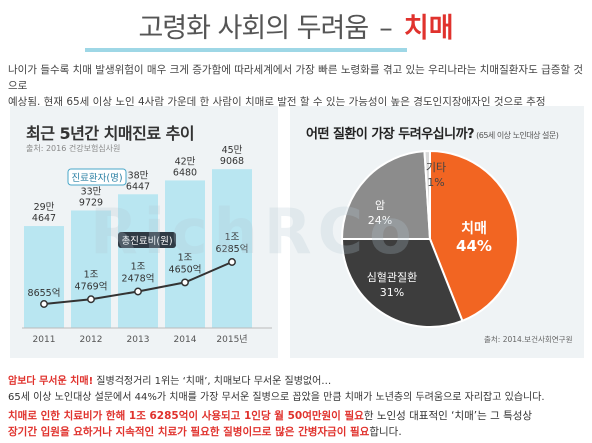 The width and height of the screenshot is (592, 443). I want to click on pie-label-0: 치매, so click(474, 229).